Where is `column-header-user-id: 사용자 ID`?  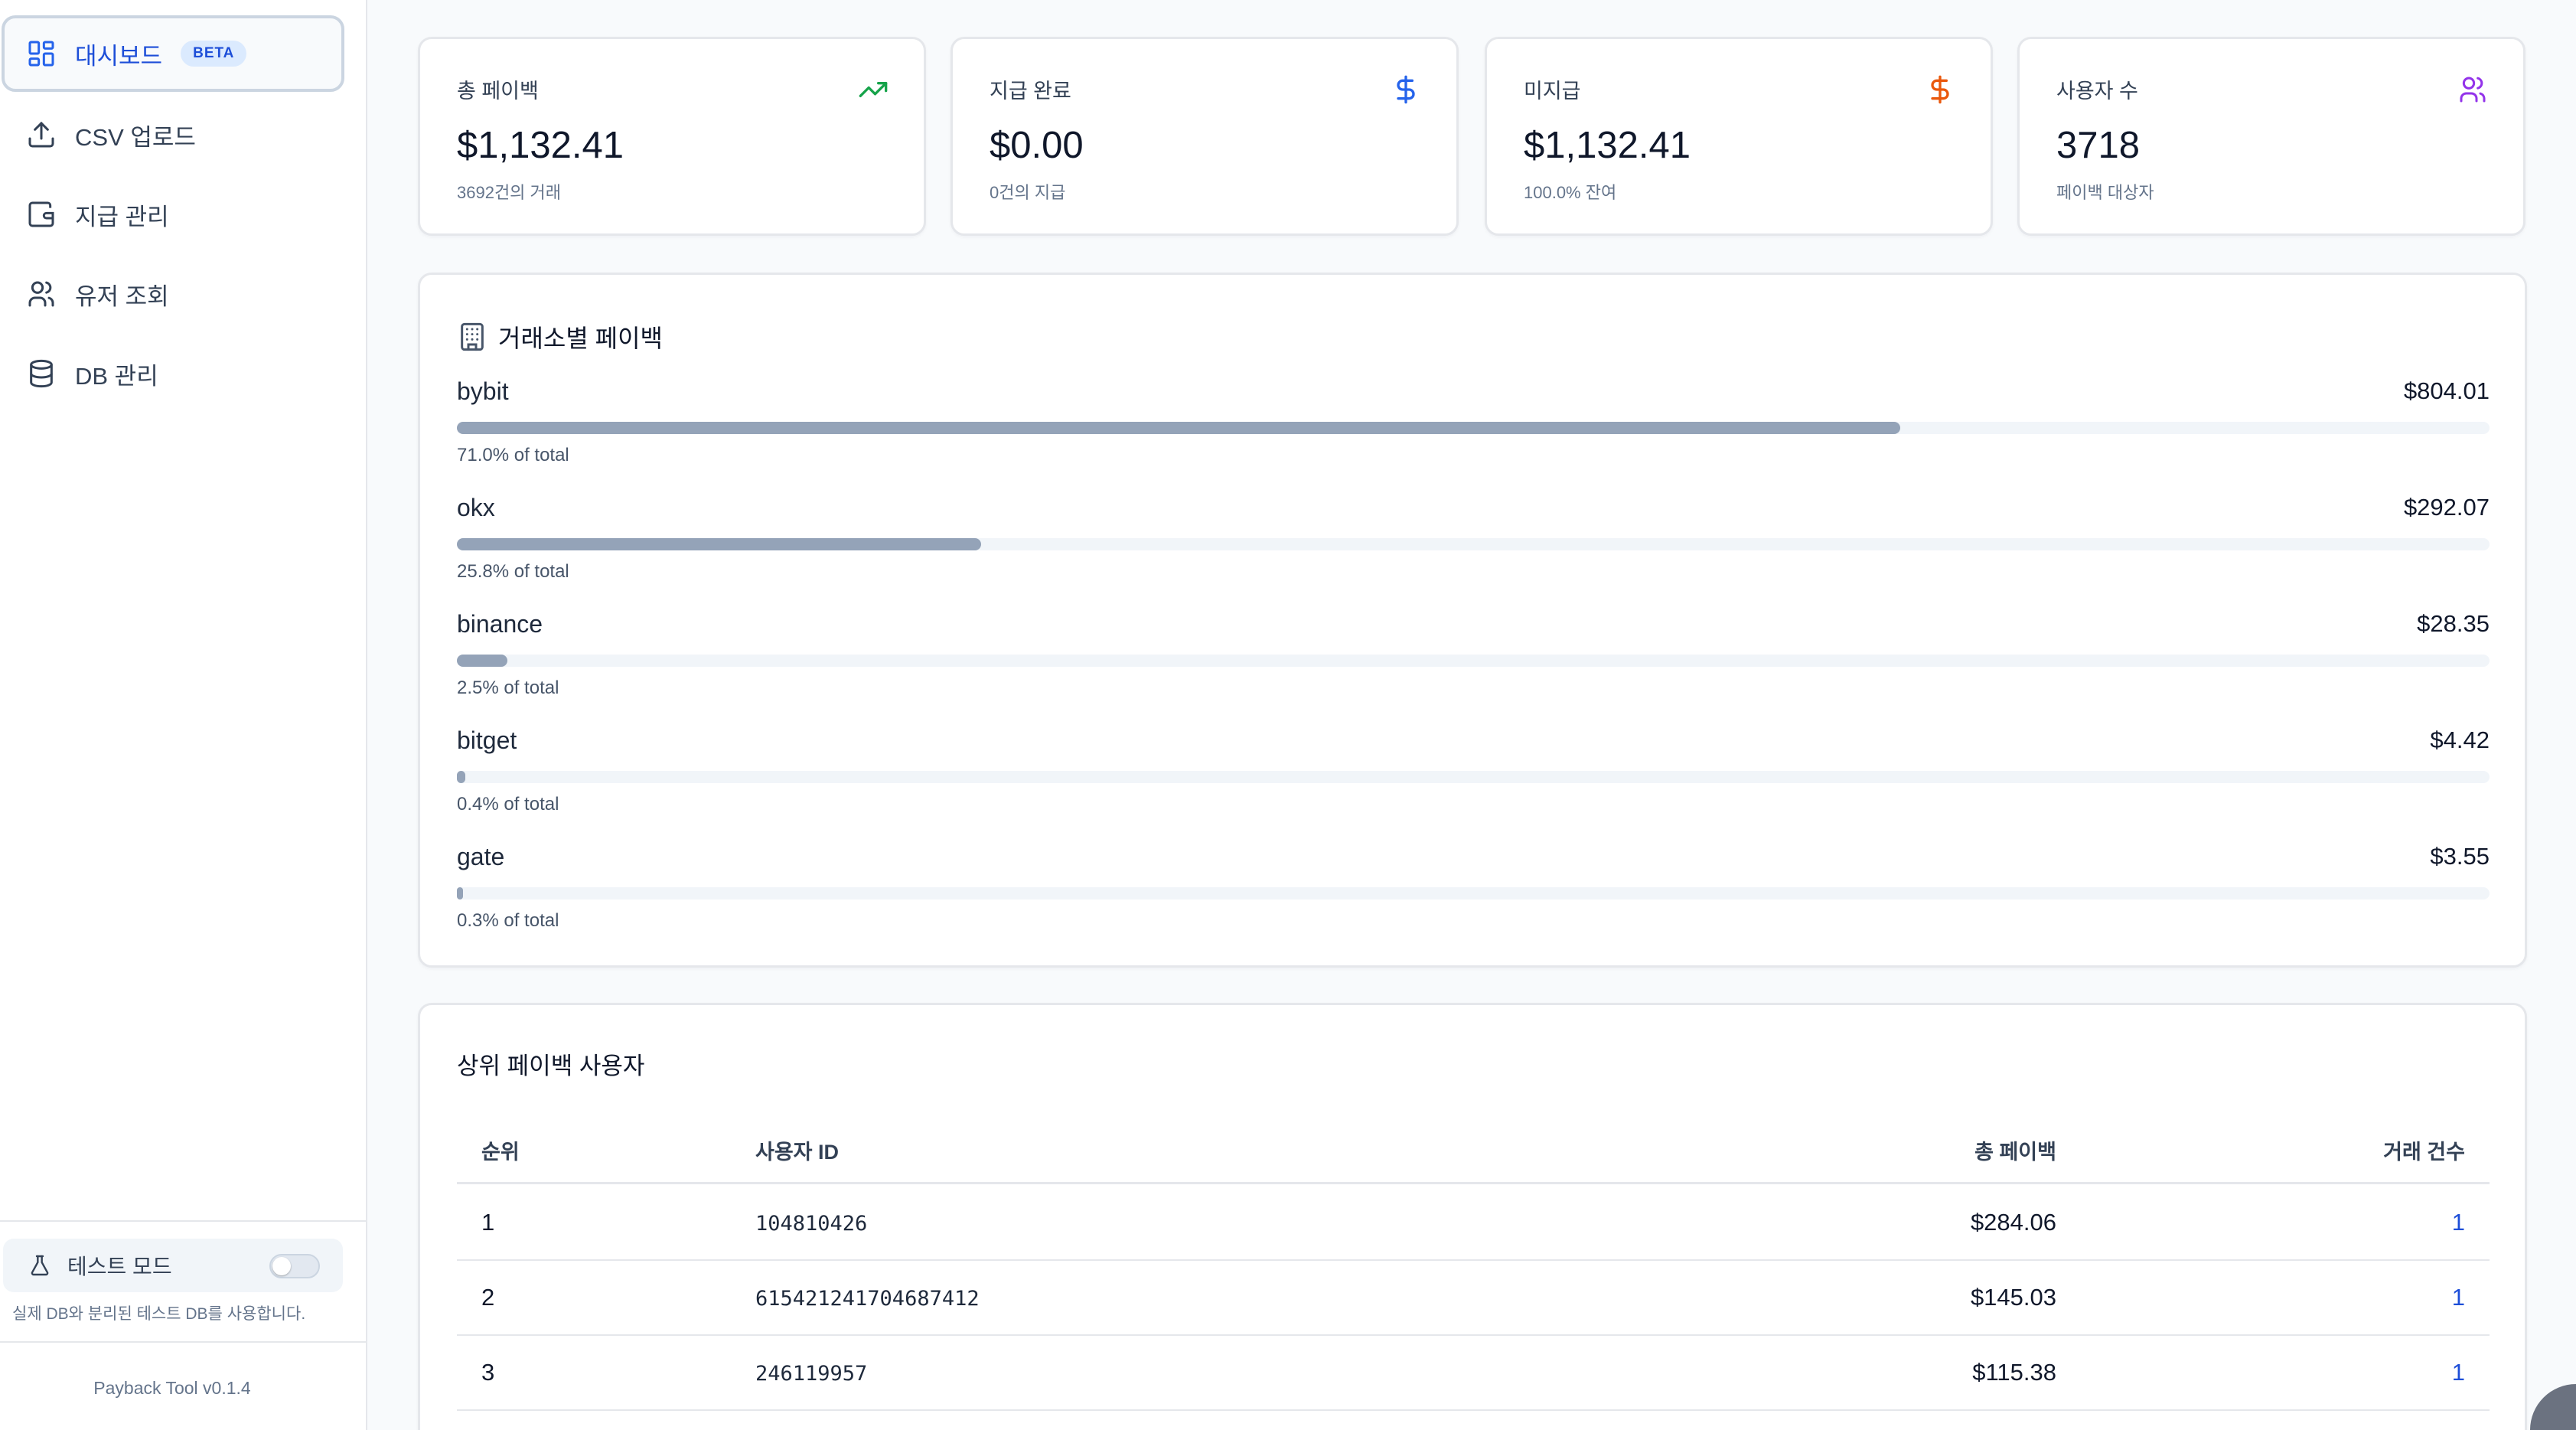
column-header-user-id: 사용자 ID is located at coordinates (797, 1152).